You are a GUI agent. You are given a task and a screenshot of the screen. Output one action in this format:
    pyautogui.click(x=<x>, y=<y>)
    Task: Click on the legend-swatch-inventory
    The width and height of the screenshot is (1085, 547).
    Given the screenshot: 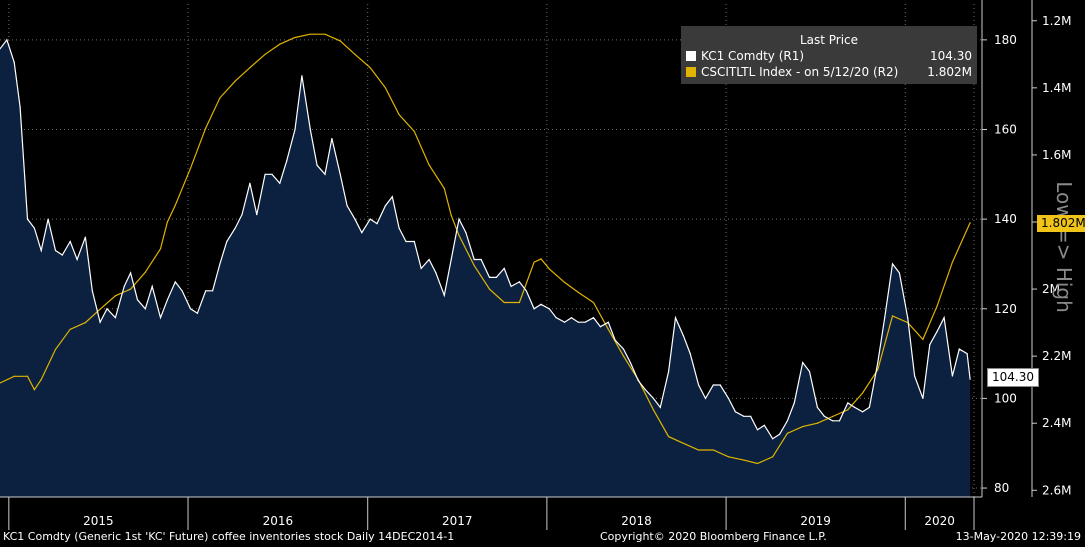 What is the action you would take?
    pyautogui.click(x=691, y=71)
    